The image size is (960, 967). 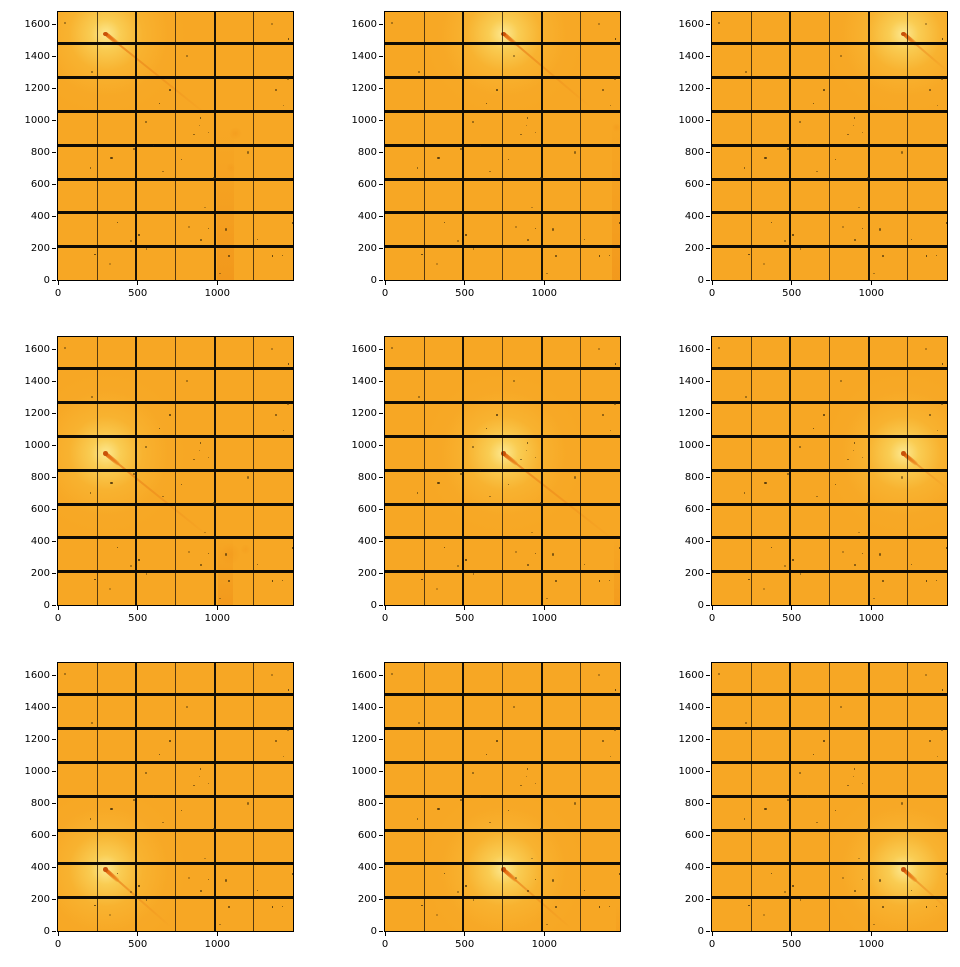 What do you see at coordinates (364, 739) in the screenshot?
I see `y-tick-label: 1200` at bounding box center [364, 739].